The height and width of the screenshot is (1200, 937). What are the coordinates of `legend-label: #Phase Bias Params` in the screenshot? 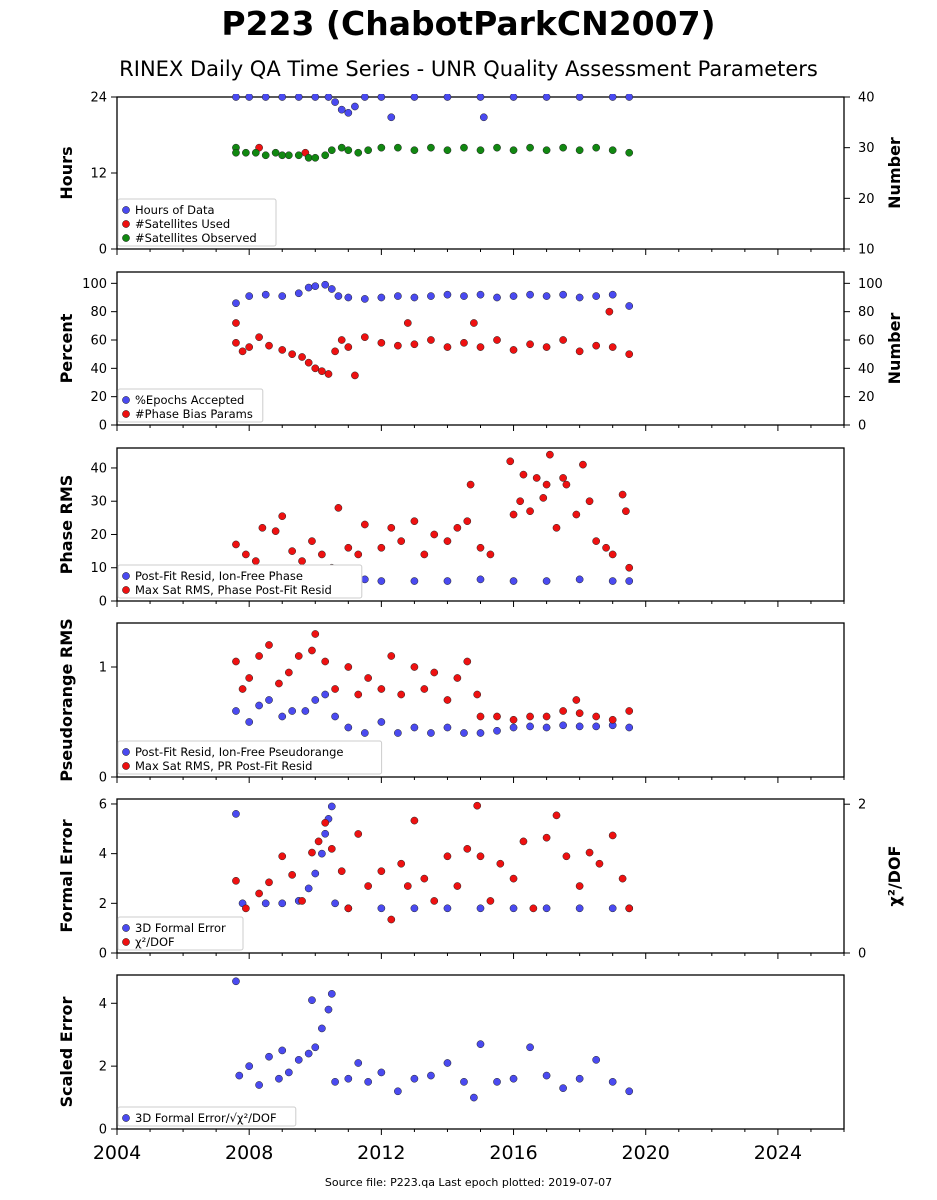 It's located at (194, 414).